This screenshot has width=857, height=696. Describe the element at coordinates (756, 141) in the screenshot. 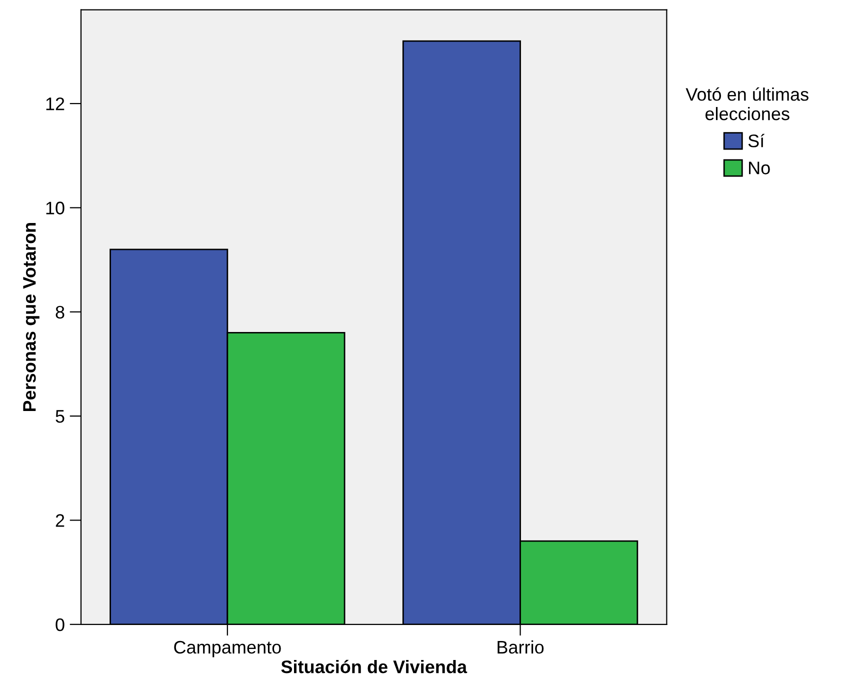

I see `legend-label: Sí` at that location.